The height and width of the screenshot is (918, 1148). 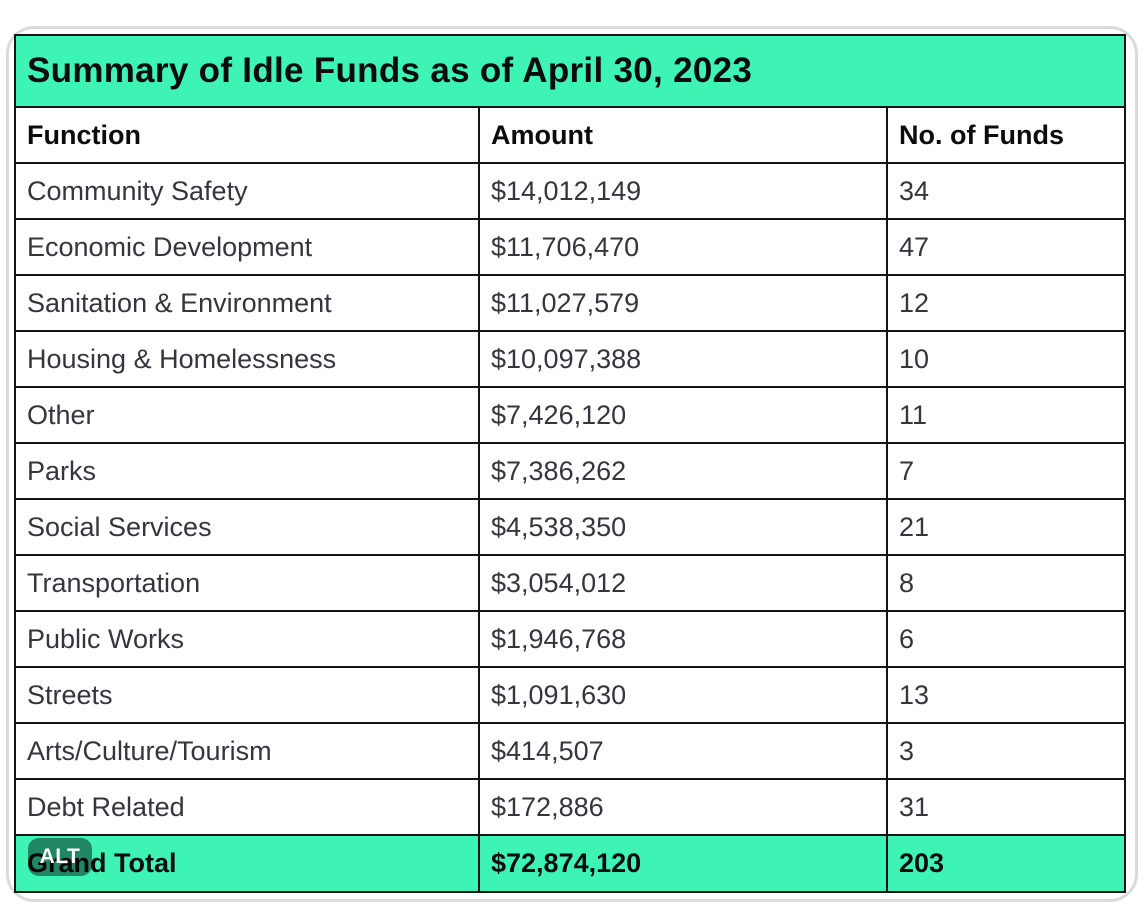 I want to click on table-row: Transportation $3,054,012 8, so click(x=570, y=583).